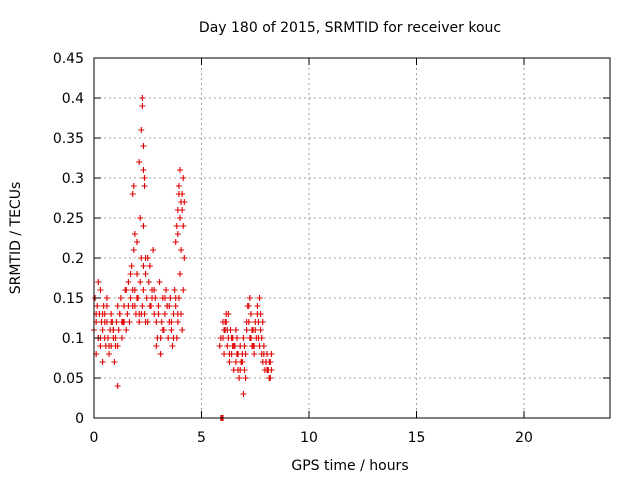  What do you see at coordinates (16, 238) in the screenshot?
I see `y-axis-label: SRMTID / TECUs` at bounding box center [16, 238].